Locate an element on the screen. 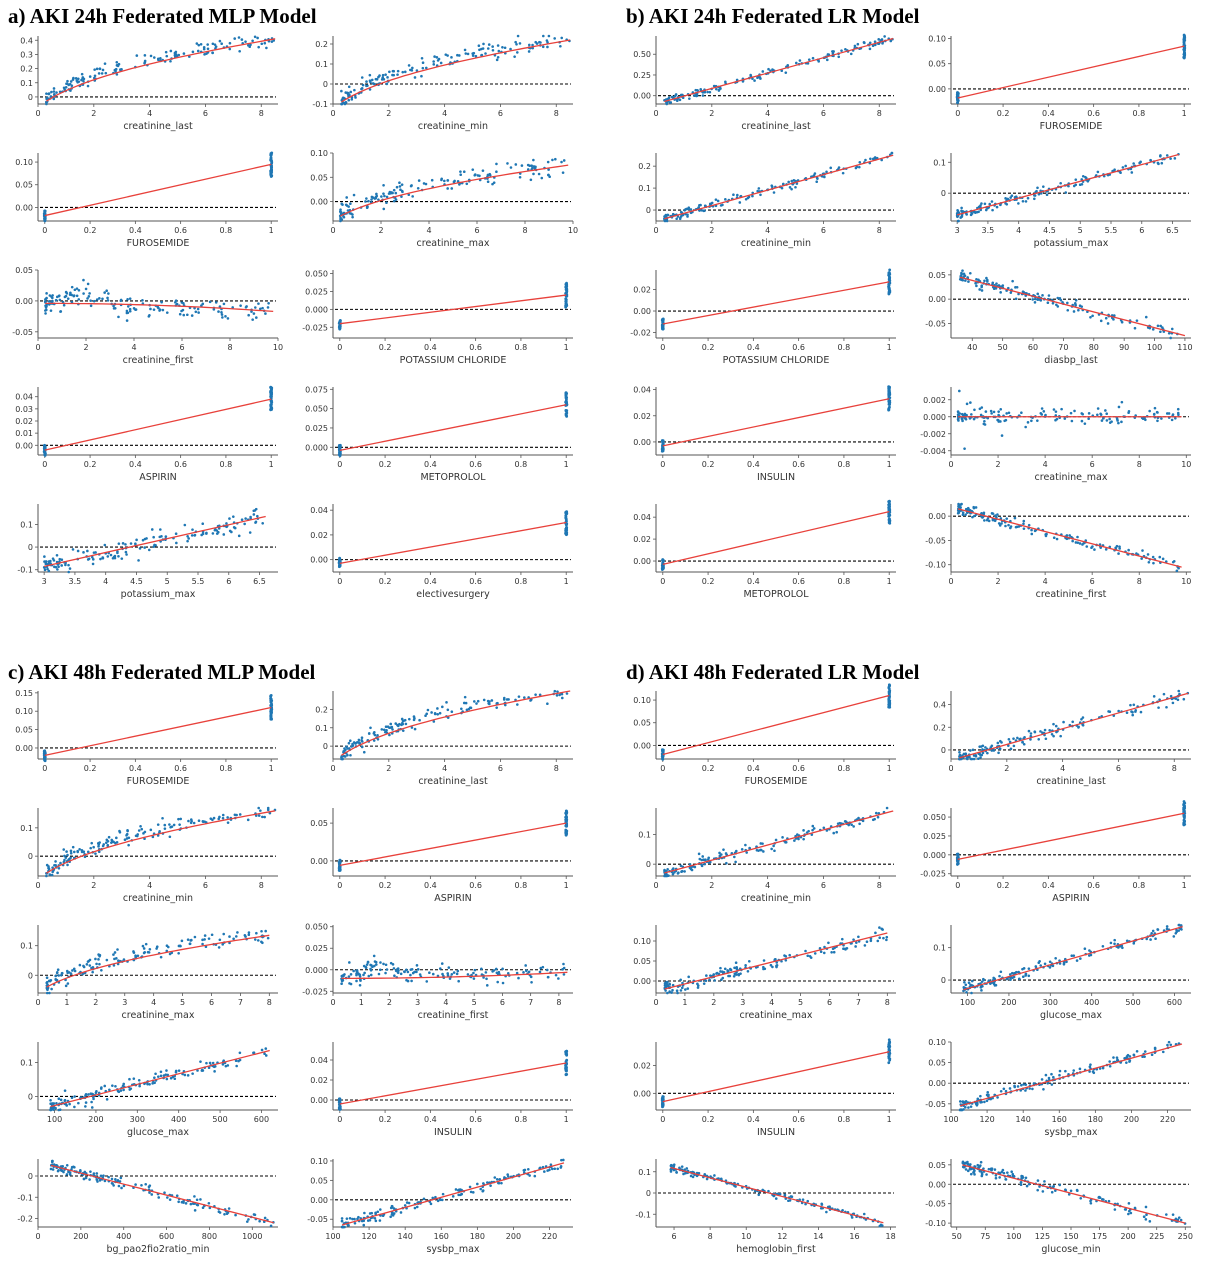  y-tick-label: 0 is located at coordinates (30, 1176).